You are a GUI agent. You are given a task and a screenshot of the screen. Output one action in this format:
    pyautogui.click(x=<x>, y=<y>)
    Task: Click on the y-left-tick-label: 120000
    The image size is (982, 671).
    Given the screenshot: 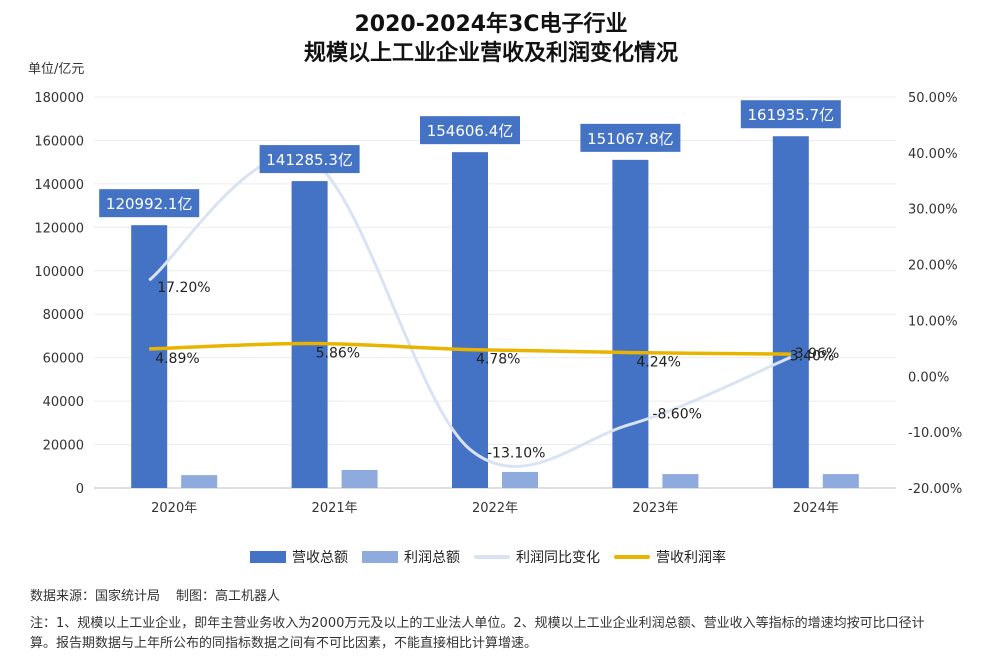 What is the action you would take?
    pyautogui.click(x=59, y=228)
    